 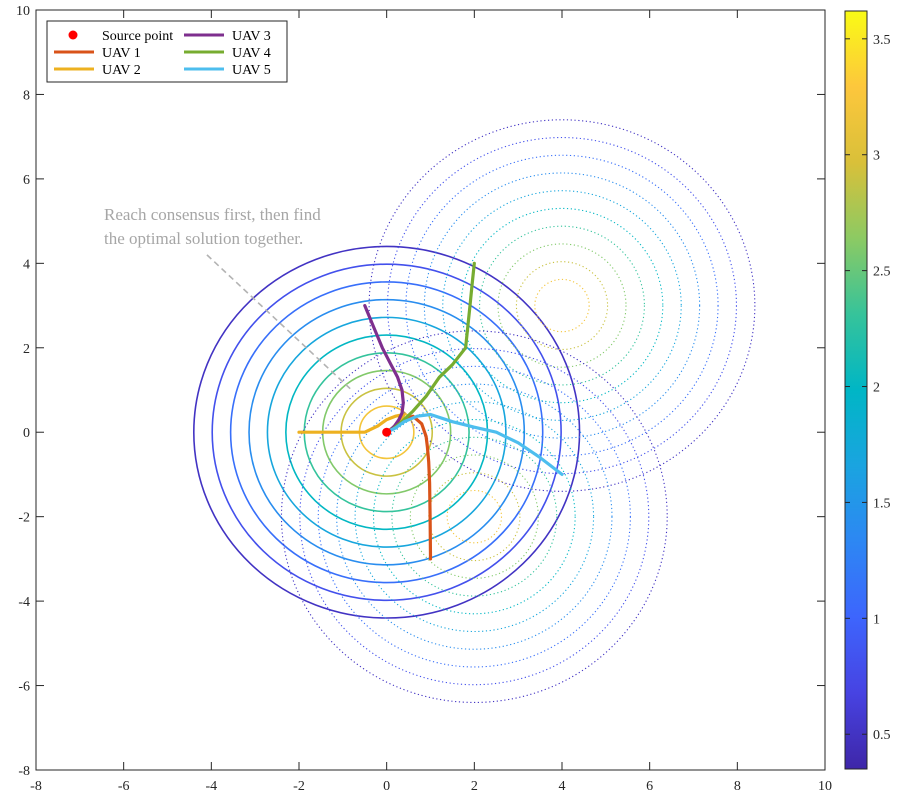 I want to click on colorbar-tick-label: 2.5, so click(x=882, y=272).